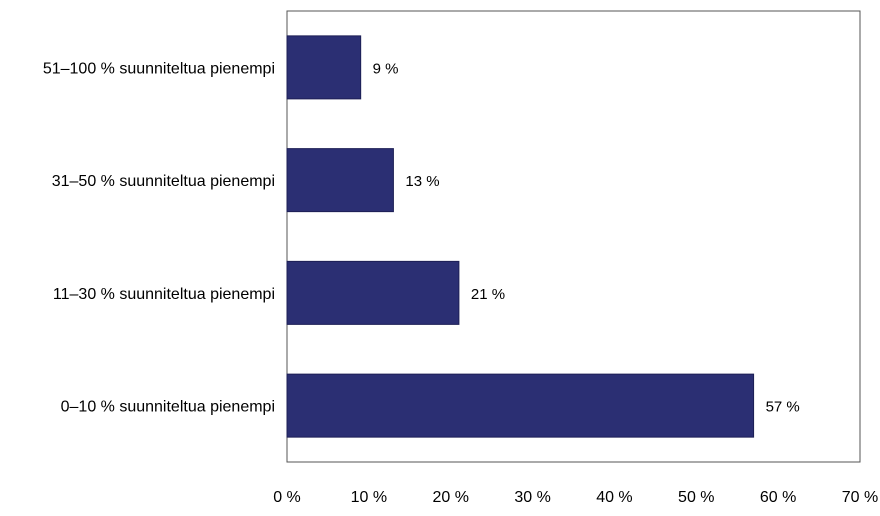 The image size is (880, 516). I want to click on x-tick-label-2: 20 %, so click(450, 497).